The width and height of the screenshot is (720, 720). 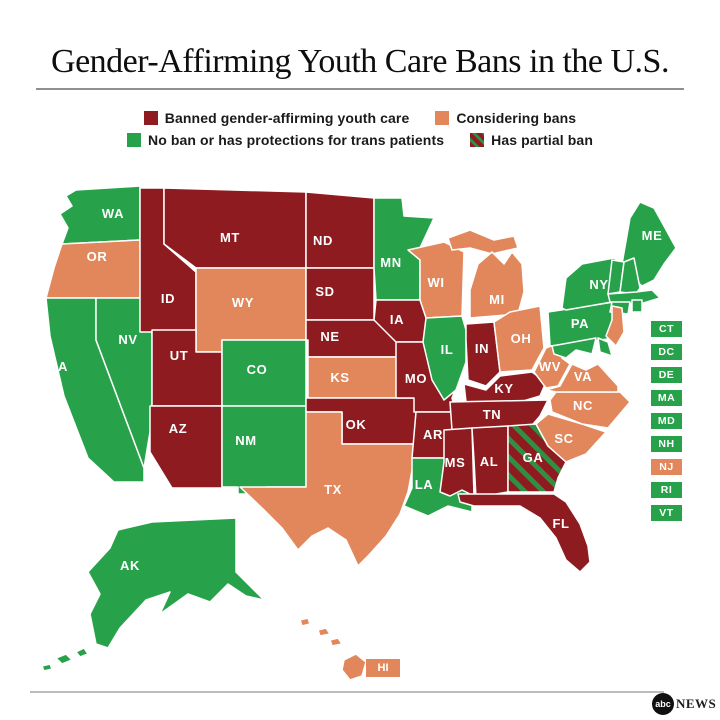 I want to click on state-co-label: CO, so click(x=257, y=369).